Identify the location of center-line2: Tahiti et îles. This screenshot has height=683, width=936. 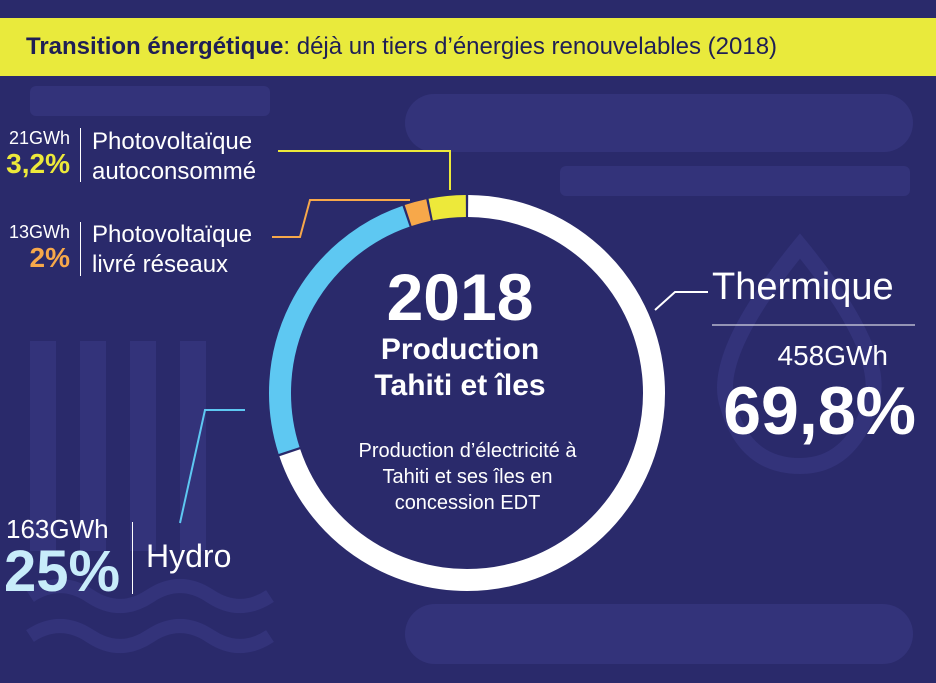
(460, 385).